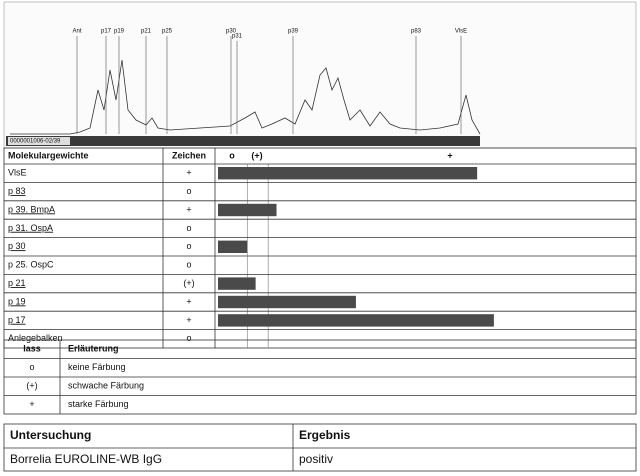 The width and height of the screenshot is (640, 476). Describe the element at coordinates (48, 155) in the screenshot. I see `header-cell: Molekulargewichte` at that location.